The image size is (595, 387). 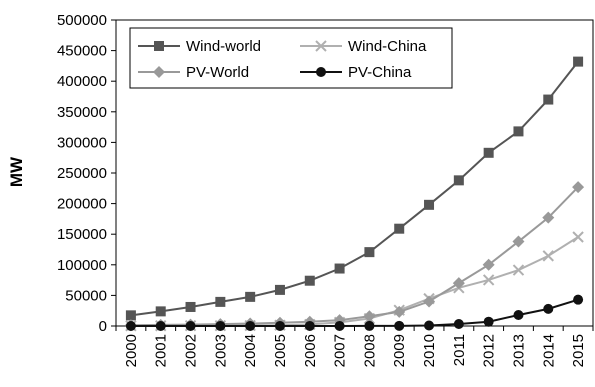 I want to click on x-tick-label: 2004, so click(x=250, y=350).